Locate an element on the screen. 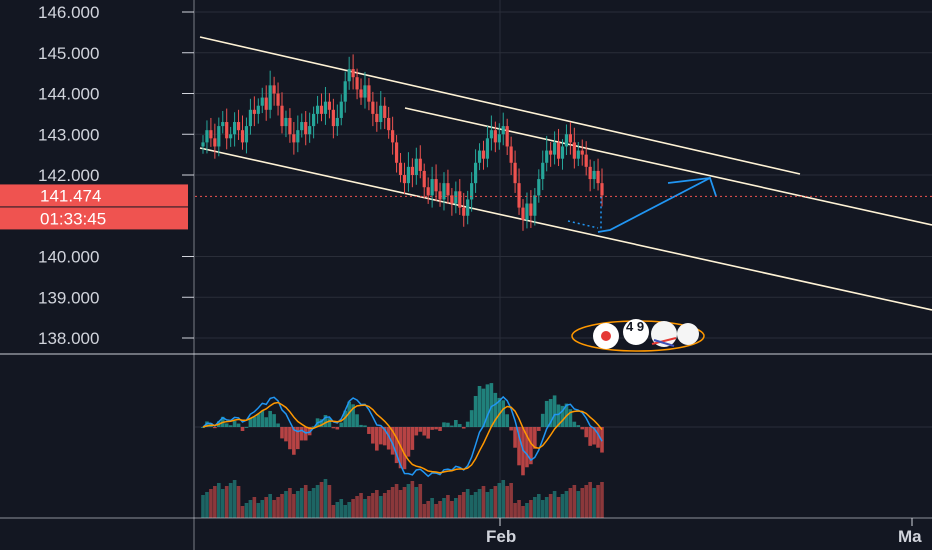  projection-path is located at coordinates (657, 204).